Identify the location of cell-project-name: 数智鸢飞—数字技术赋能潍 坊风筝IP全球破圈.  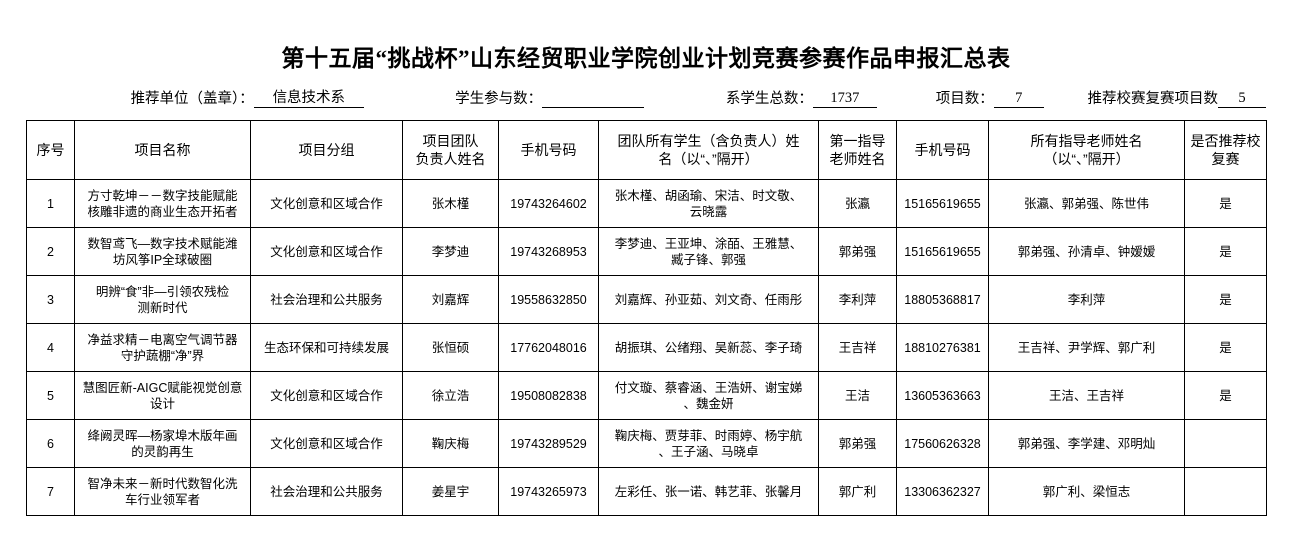
(162, 251).